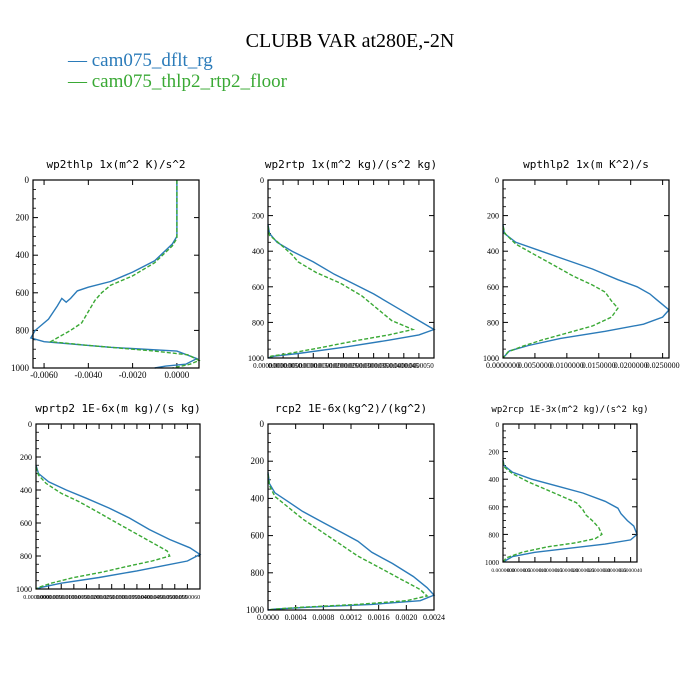 The width and height of the screenshot is (700, 700). What do you see at coordinates (351, 617) in the screenshot?
I see `x-tick-label: 0.0012` at bounding box center [351, 617].